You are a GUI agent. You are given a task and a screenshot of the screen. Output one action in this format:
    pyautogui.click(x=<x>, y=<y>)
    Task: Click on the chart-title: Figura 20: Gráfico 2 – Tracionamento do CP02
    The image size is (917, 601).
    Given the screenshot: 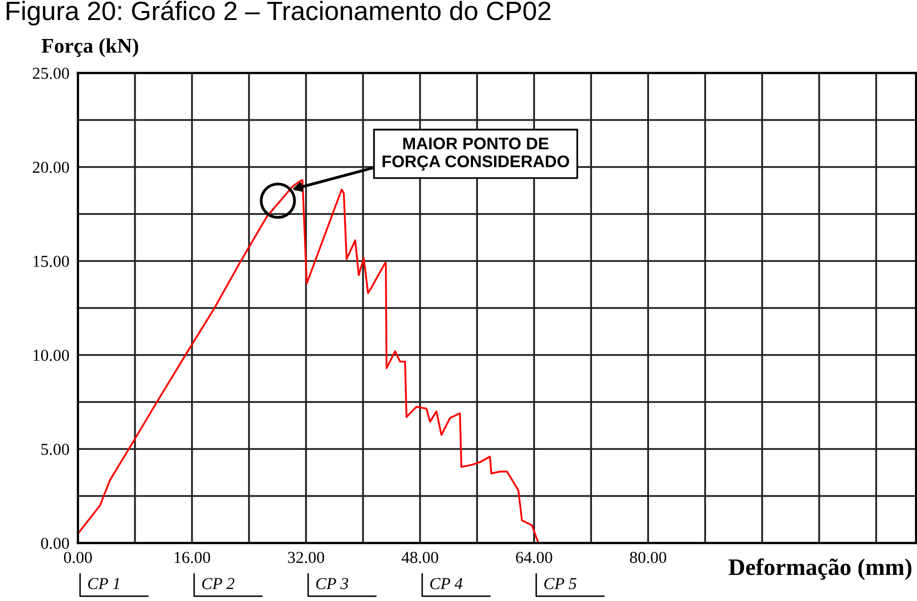 What is the action you would take?
    pyautogui.click(x=278, y=13)
    